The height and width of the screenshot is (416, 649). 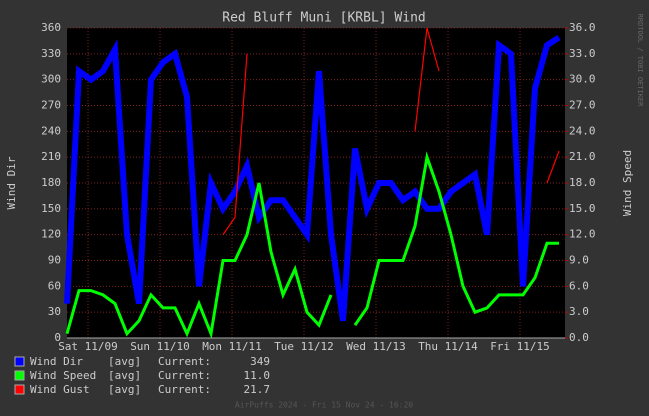 What do you see at coordinates (324, 405) in the screenshot?
I see `footer: AirPuffs 2024 - Fri 15 Nov 24 - 16:20` at bounding box center [324, 405].